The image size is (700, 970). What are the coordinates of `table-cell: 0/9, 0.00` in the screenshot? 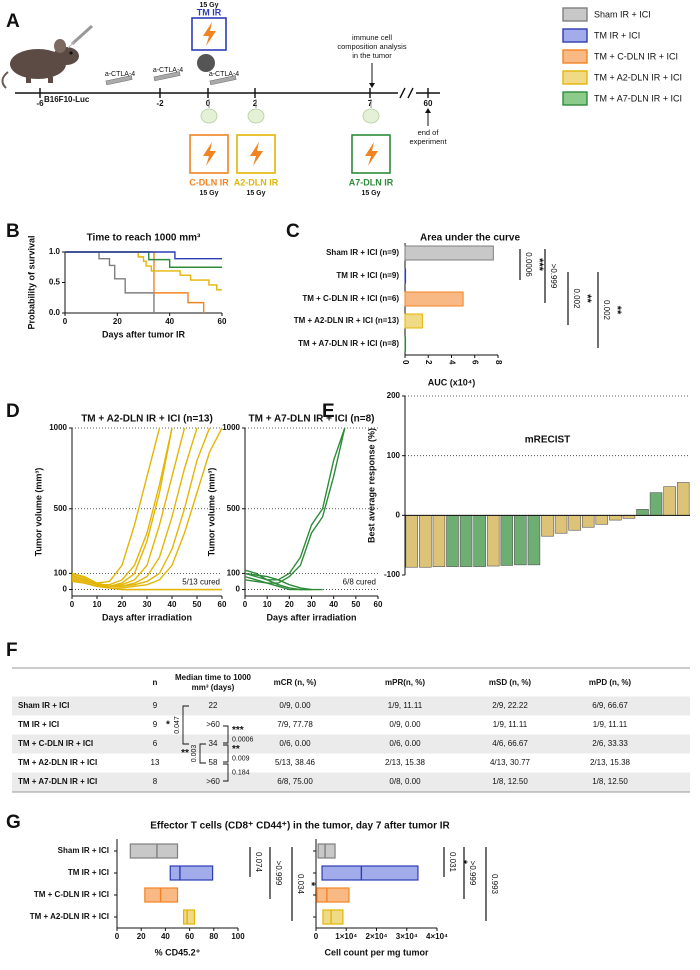 It's located at (405, 724).